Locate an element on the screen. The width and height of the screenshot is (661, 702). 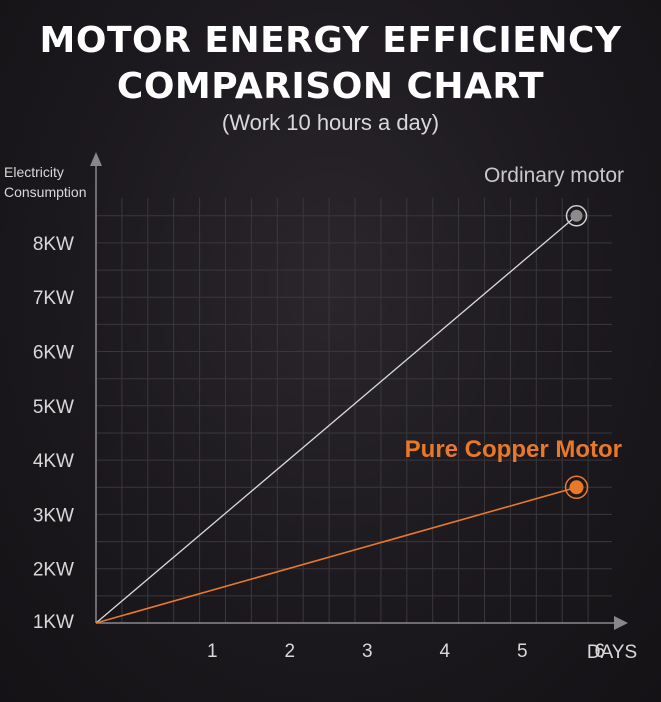
y-axis-label-line-2: Consumption is located at coordinates (45, 192).